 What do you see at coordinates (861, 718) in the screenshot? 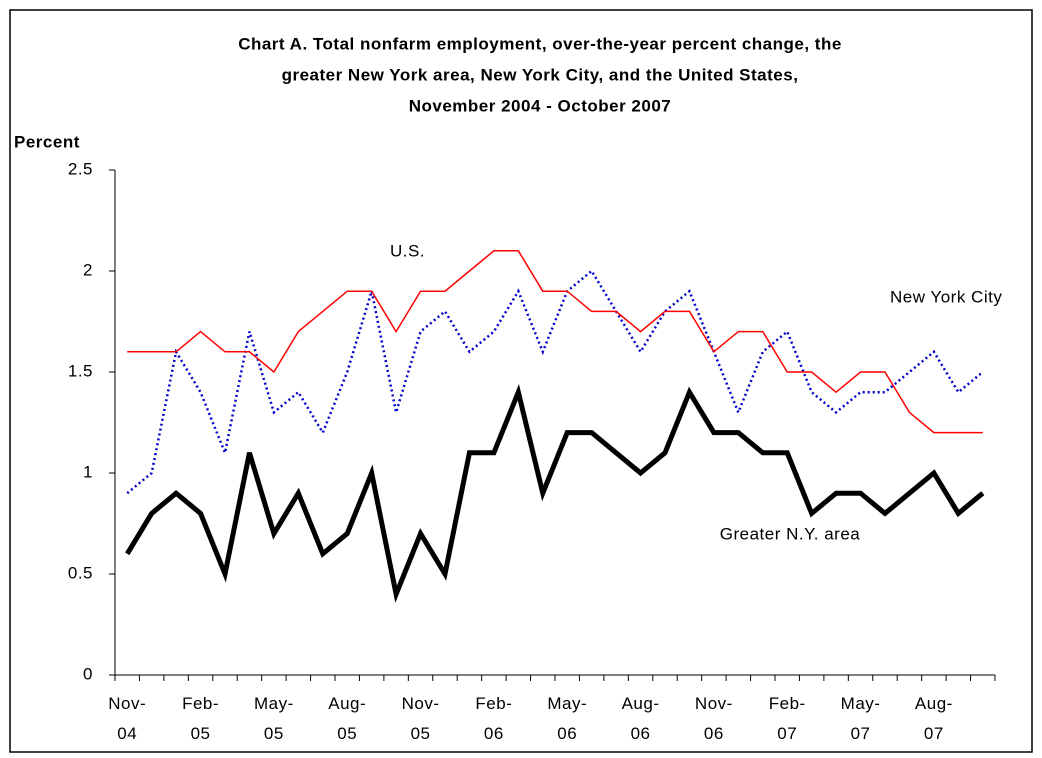
I see `x-tick-label: May-07` at bounding box center [861, 718].